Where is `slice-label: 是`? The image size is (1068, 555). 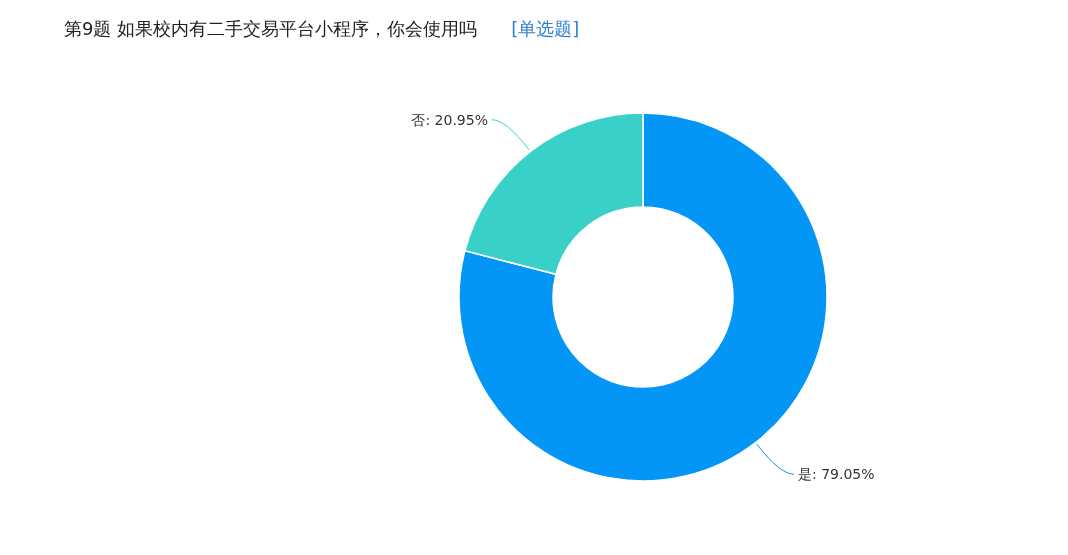 slice-label: 是 is located at coordinates (805, 474).